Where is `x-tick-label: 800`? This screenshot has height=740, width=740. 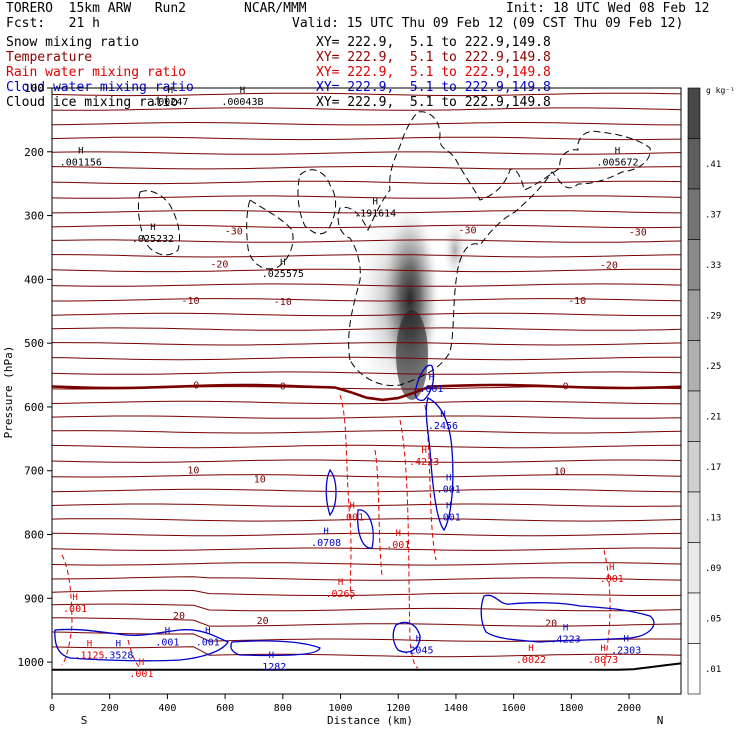
x-tick-label: 800 is located at coordinates (283, 708).